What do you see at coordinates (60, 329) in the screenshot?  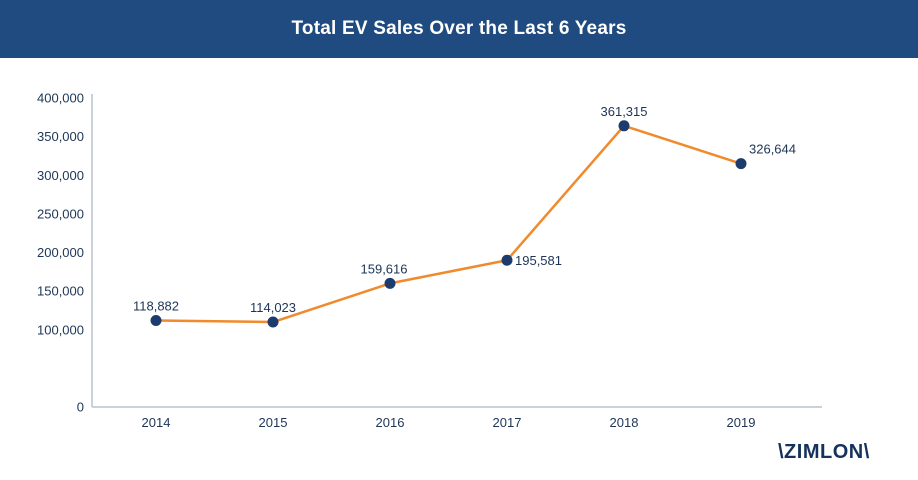 I see `y-tick-label: 100,000` at bounding box center [60, 329].